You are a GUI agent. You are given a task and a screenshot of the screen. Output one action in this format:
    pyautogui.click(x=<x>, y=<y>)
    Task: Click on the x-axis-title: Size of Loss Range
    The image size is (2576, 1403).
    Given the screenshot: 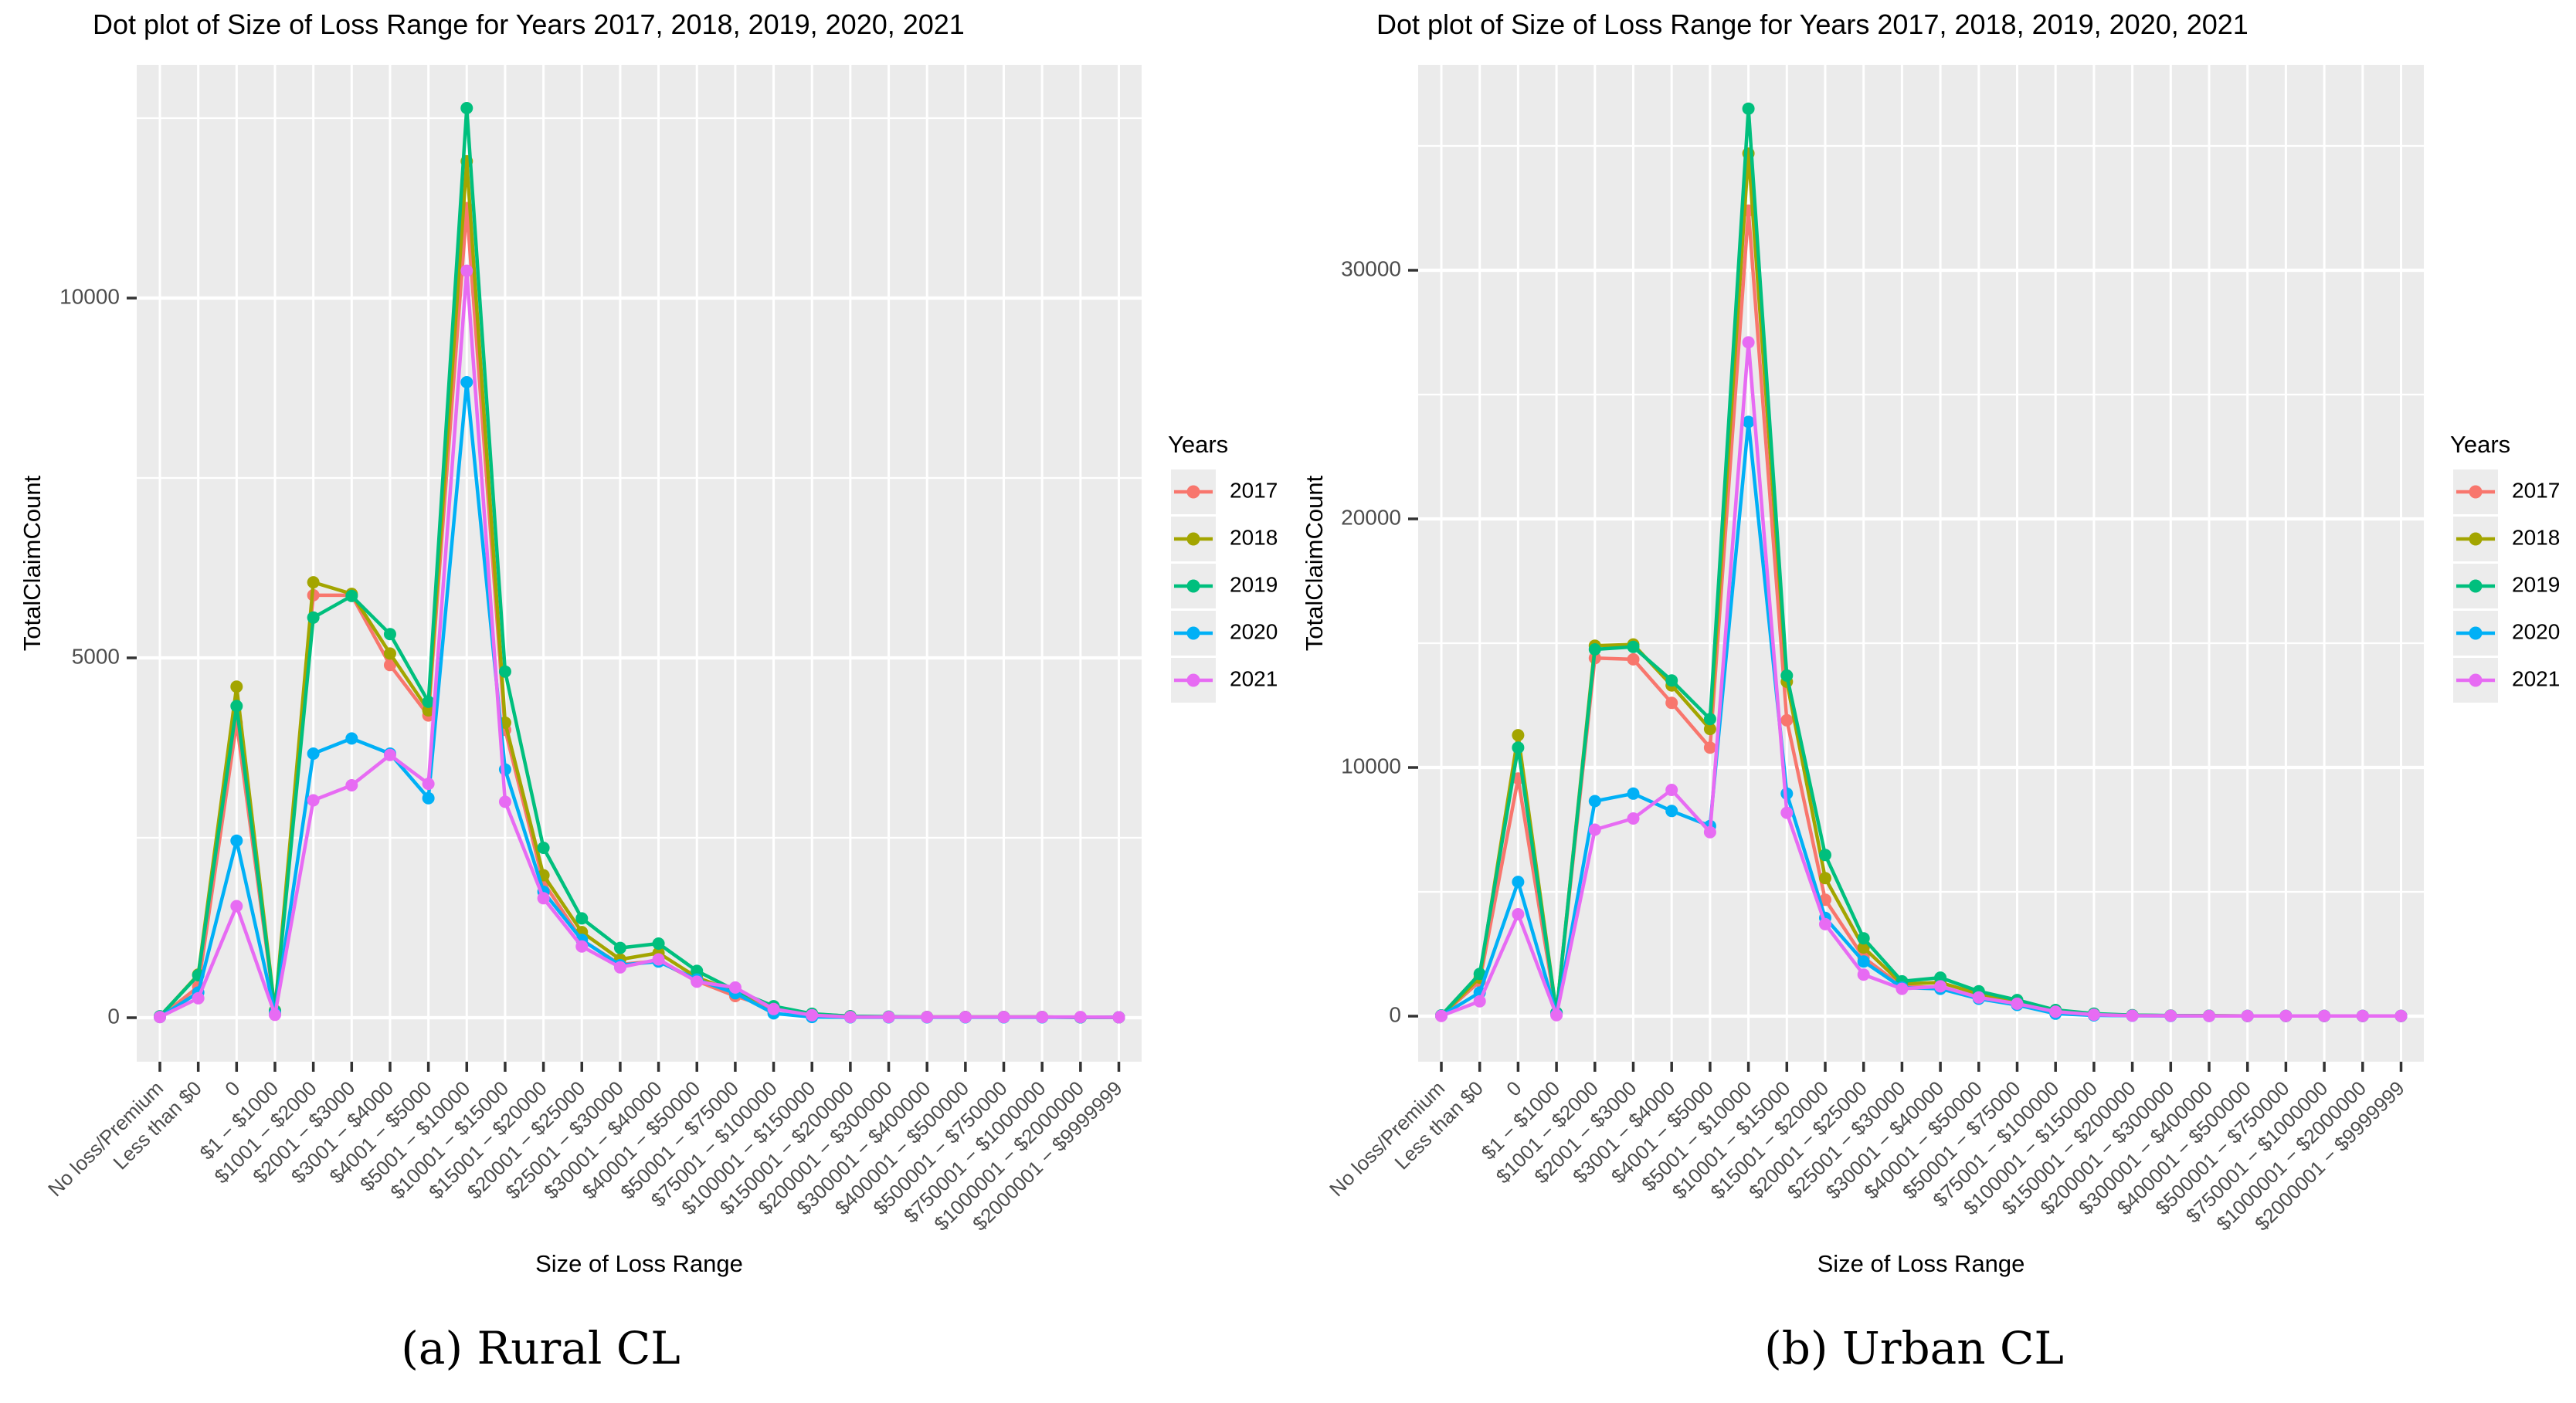 What is the action you would take?
    pyautogui.click(x=1921, y=1263)
    